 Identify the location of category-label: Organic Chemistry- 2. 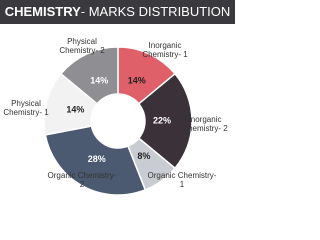
(82, 180).